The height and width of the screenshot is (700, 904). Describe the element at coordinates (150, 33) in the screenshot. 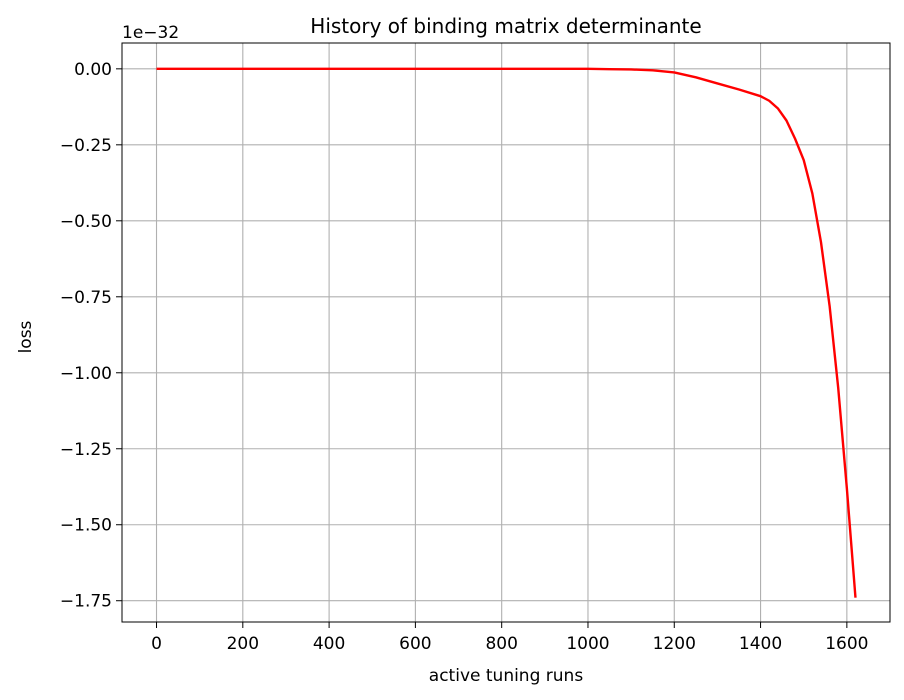

I see `y-axis-offset-text: 1e−32` at that location.